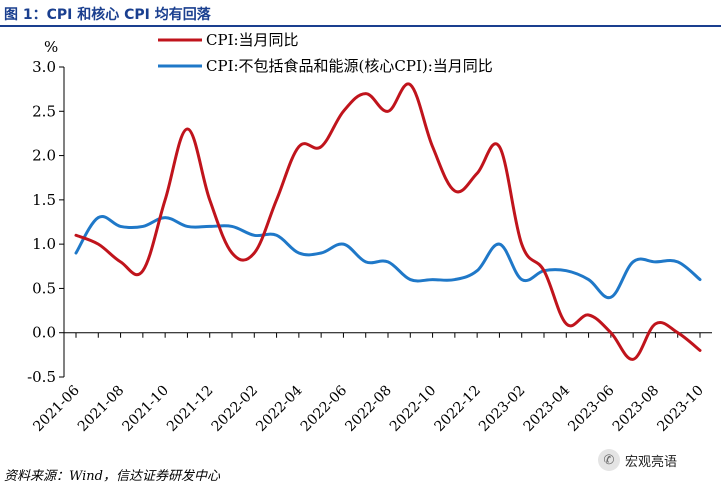 This screenshot has width=721, height=496. Describe the element at coordinates (458, 409) in the screenshot. I see `x-tick-label: 2022-12` at that location.